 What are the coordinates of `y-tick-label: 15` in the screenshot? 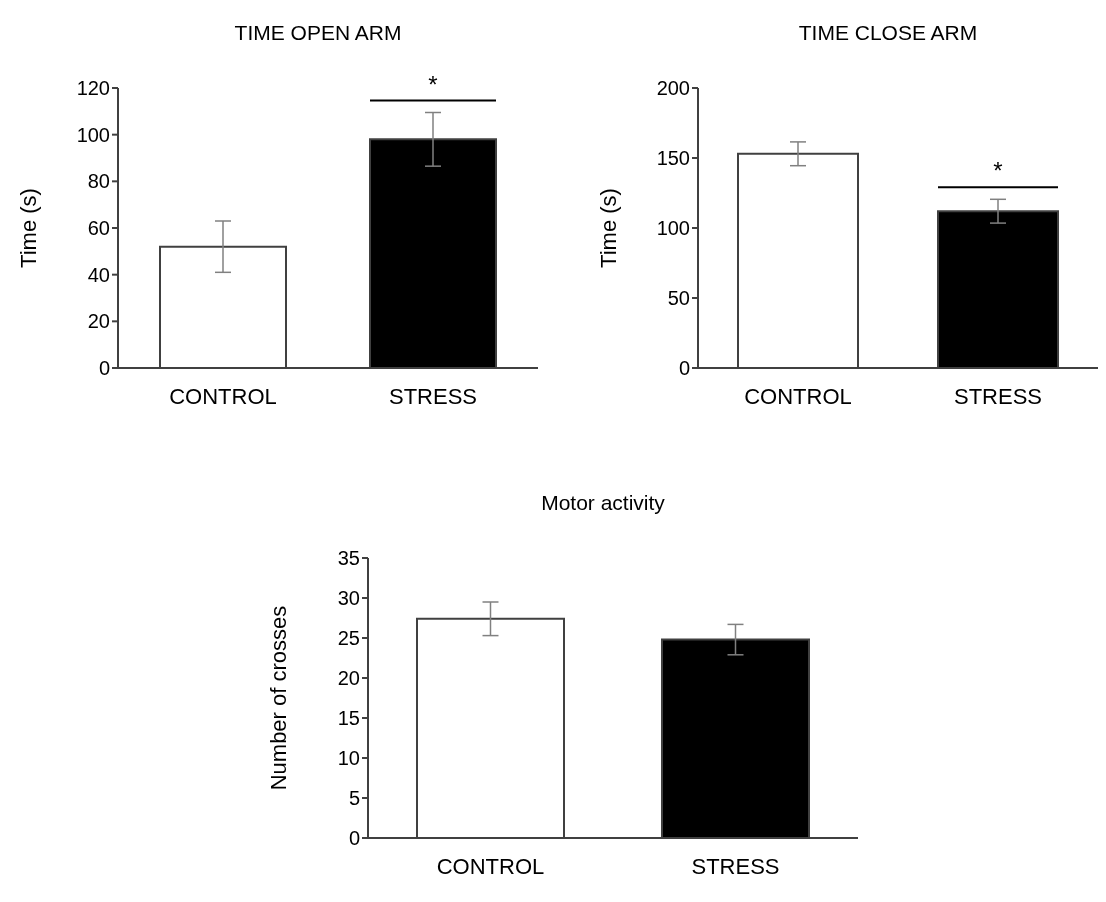 It's located at (348, 718).